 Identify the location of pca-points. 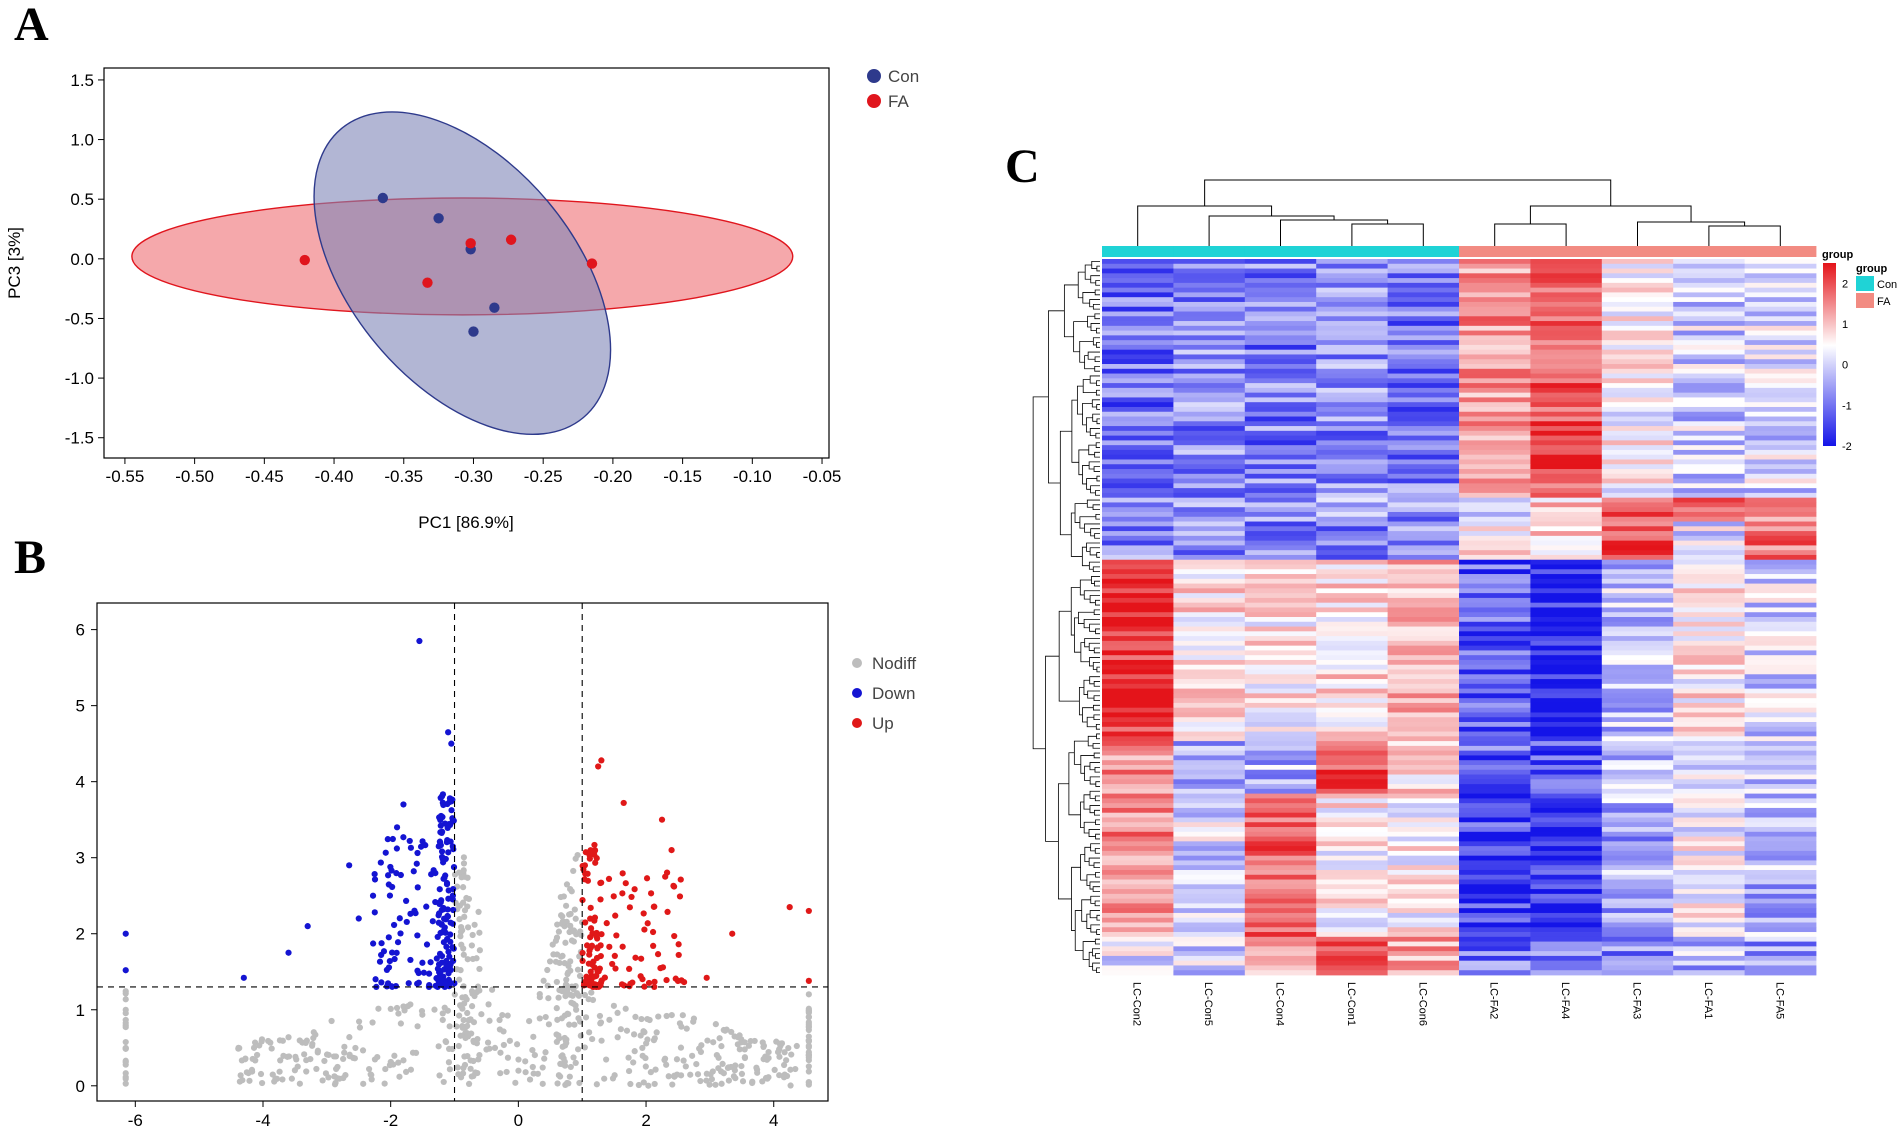
(448, 264).